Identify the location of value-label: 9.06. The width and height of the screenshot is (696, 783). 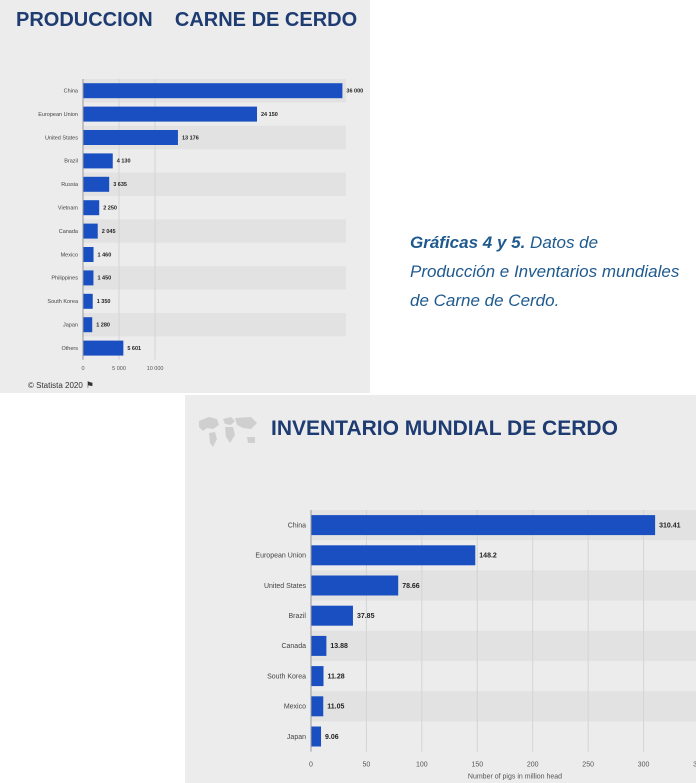
(332, 737).